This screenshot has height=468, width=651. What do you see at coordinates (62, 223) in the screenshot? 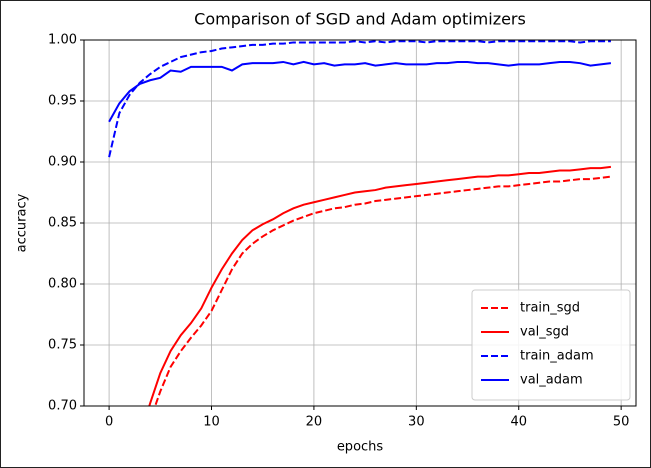
I see `y-tick-label: 0.85` at bounding box center [62, 223].